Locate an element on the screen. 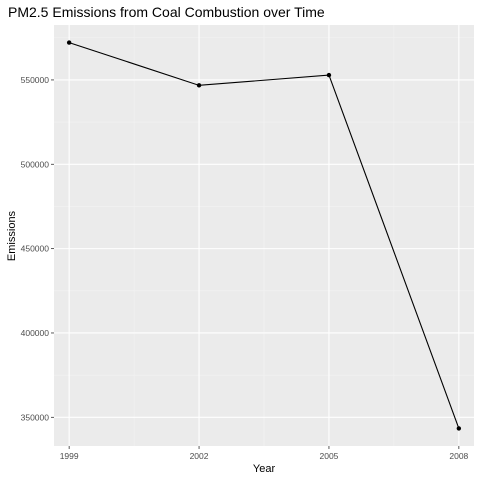 This screenshot has height=480, width=480. y-axis-title: Emissions is located at coordinates (12, 235).